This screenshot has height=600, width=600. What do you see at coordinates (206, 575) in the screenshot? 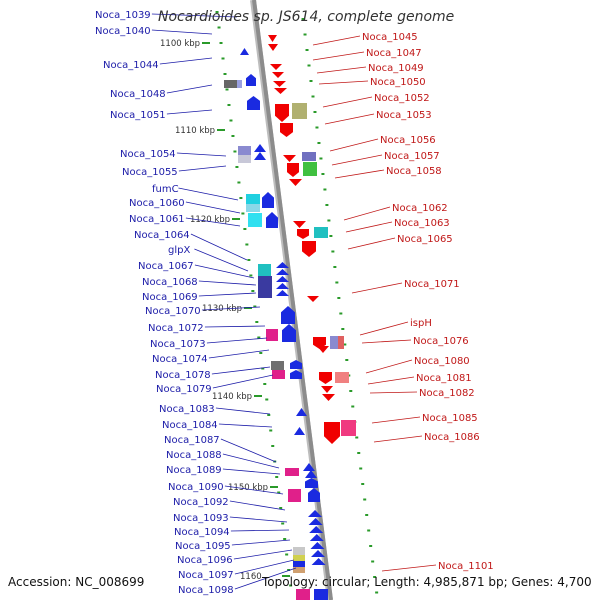
I see `gene-label-left: Noca_1097` at bounding box center [206, 575].